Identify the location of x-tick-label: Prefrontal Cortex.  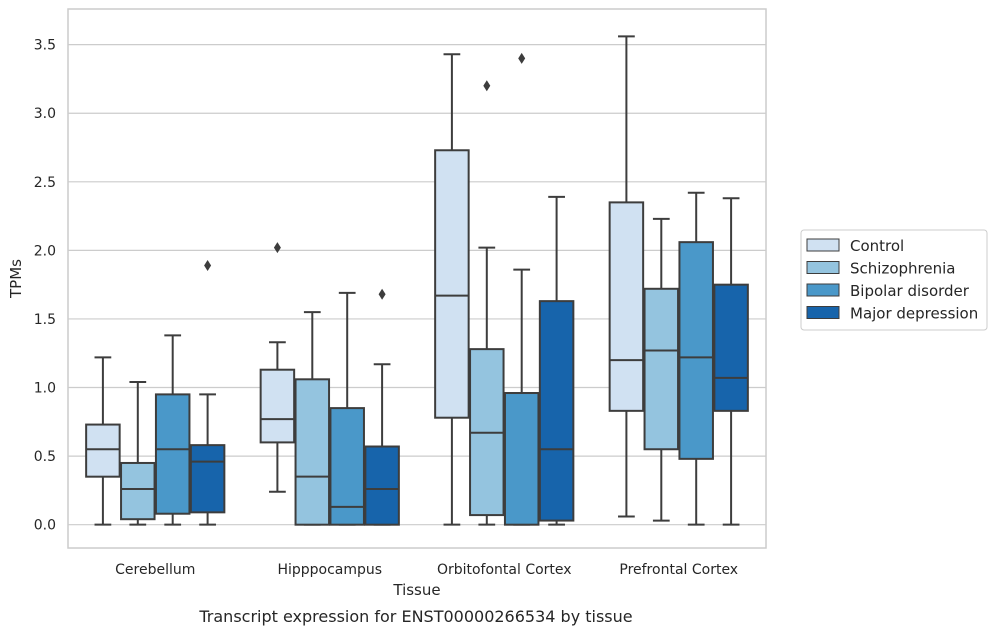
(678, 570).